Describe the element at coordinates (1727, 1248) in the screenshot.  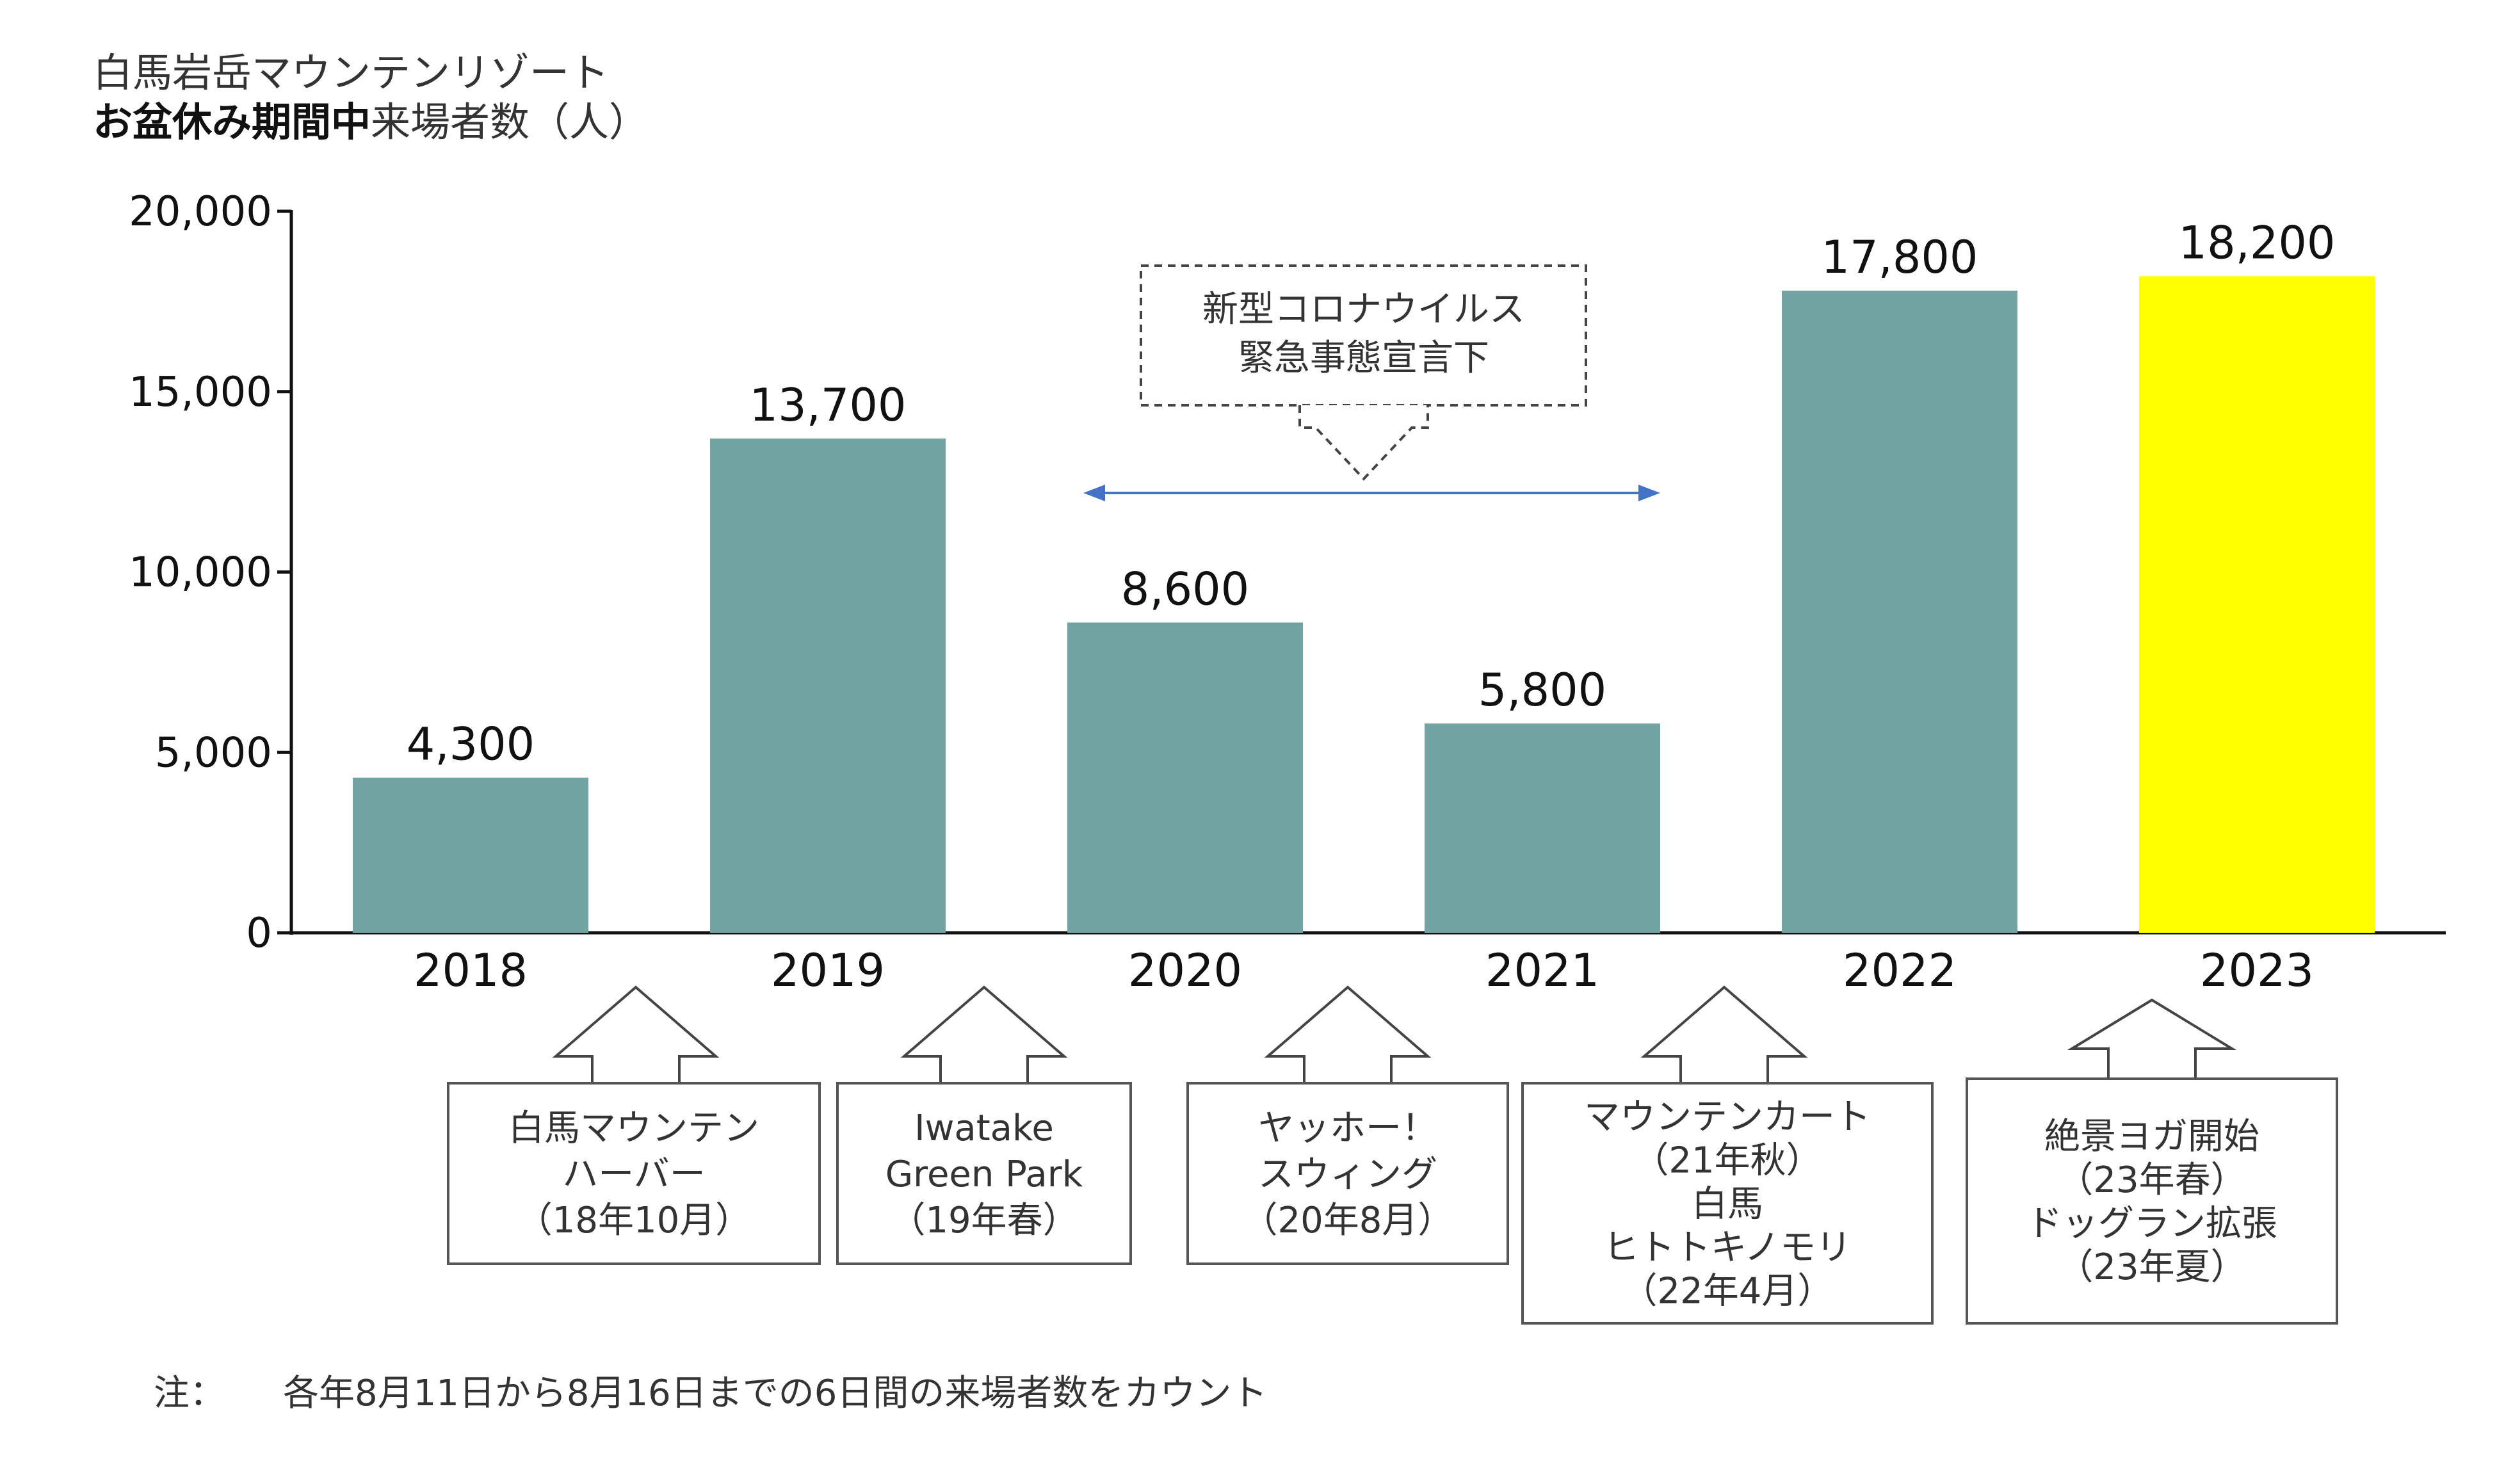
I see `event-text: ヒトトキノモリ` at that location.